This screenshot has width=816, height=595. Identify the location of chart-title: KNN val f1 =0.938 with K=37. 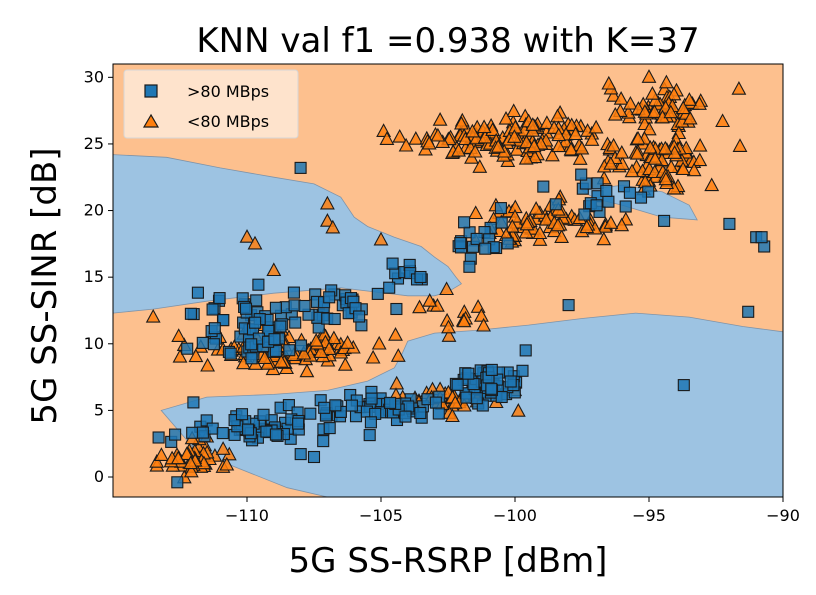
(447, 41).